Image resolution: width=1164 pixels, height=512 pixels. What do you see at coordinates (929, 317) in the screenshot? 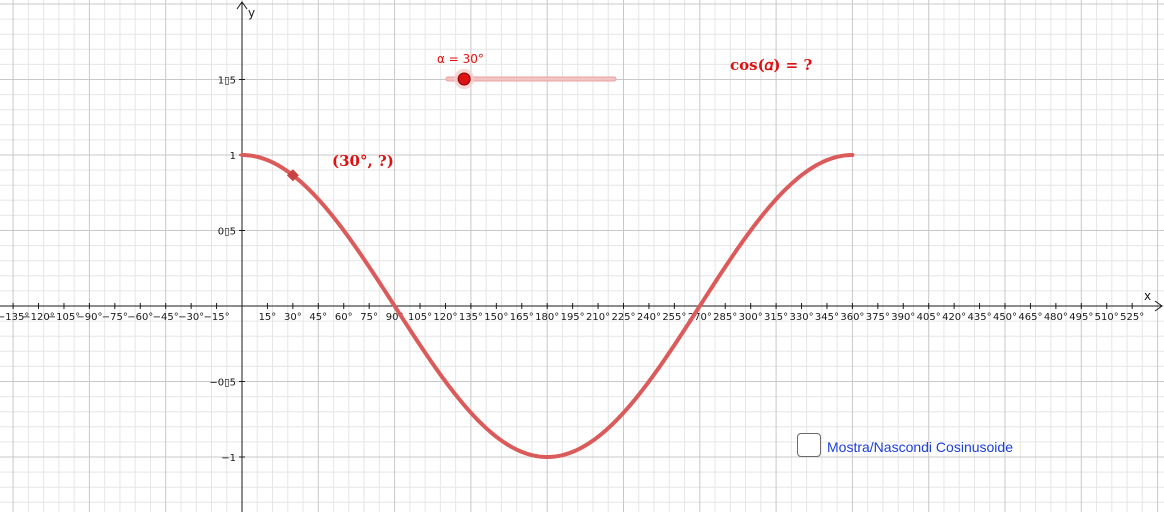
I see `x-tick-label: 405°` at bounding box center [929, 317].